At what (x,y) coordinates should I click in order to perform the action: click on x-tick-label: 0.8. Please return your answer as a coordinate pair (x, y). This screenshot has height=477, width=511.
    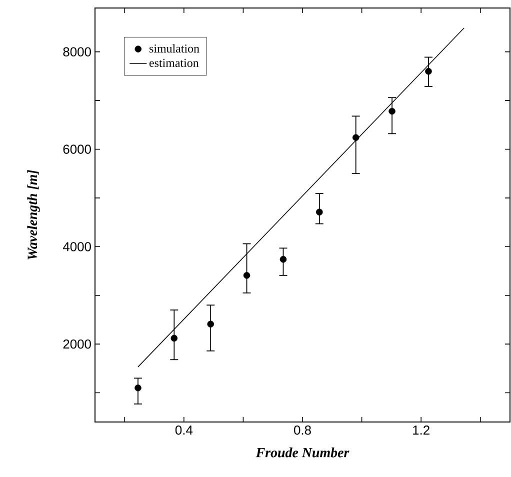
    Looking at the image, I should click on (302, 430).